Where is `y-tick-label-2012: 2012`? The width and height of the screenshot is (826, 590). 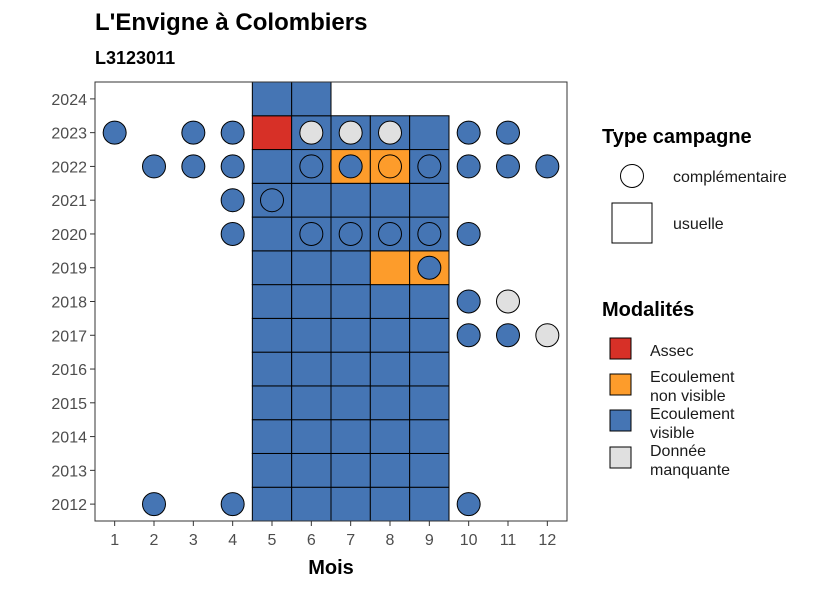
y-tick-label-2012: 2012 is located at coordinates (69, 505).